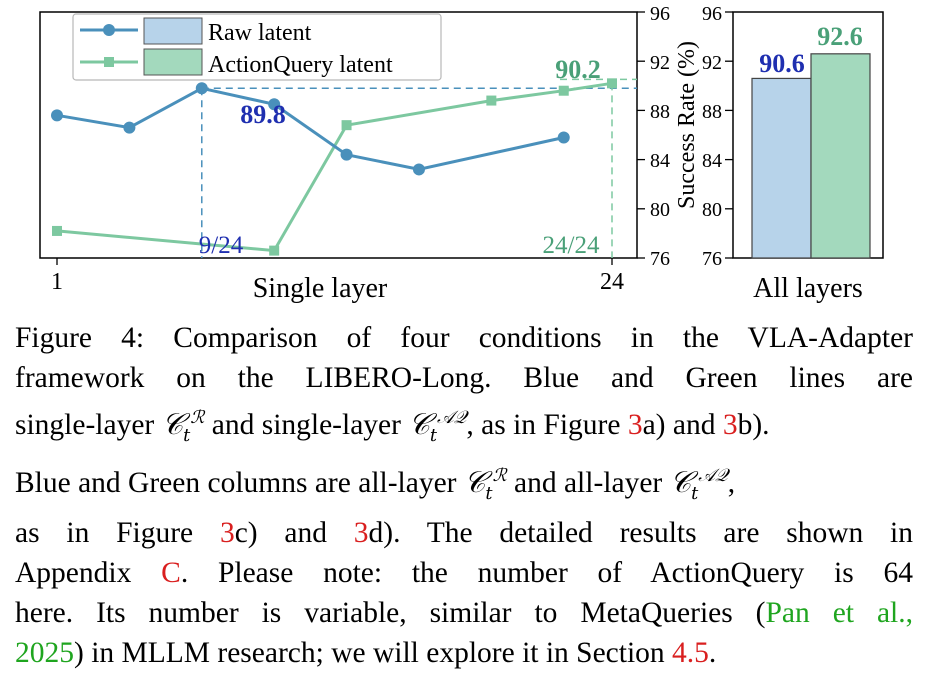 The width and height of the screenshot is (933, 673). I want to click on x-axis-label-single-layer: Single layer, so click(320, 288).